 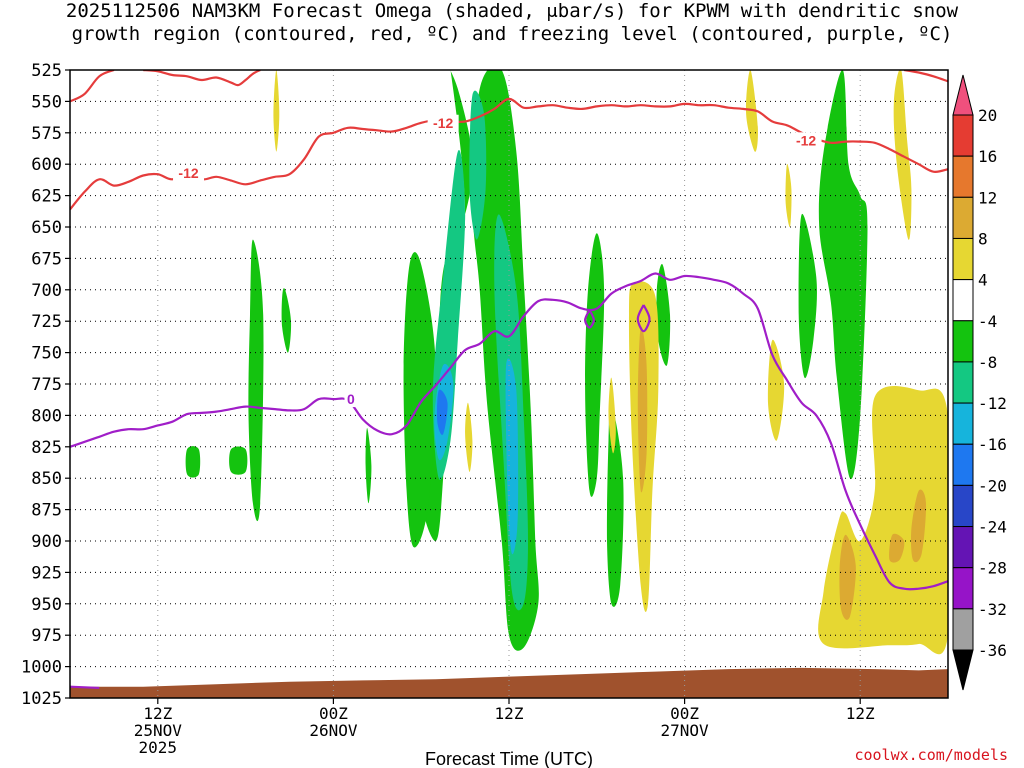 I want to click on y-tick-700: 700, so click(x=46, y=291).